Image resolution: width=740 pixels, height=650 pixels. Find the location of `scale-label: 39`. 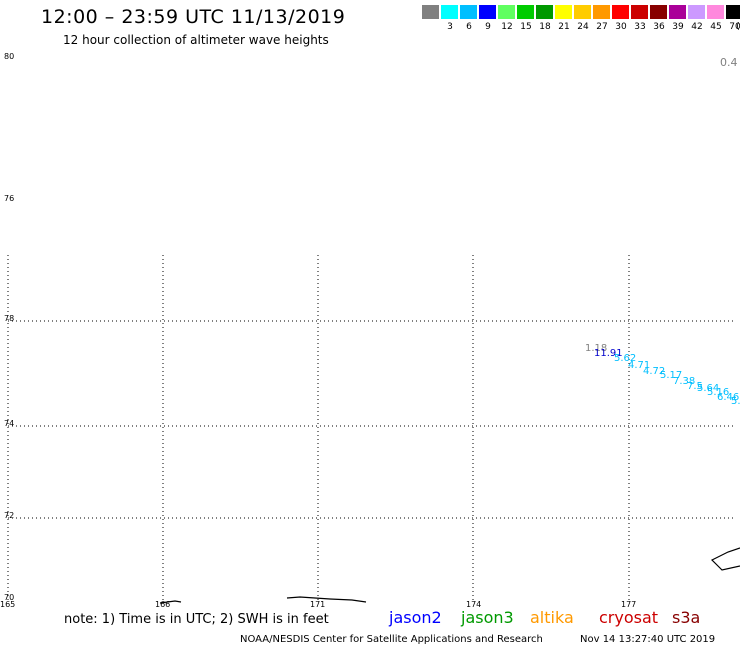

scale-label: 39 is located at coordinates (678, 27).